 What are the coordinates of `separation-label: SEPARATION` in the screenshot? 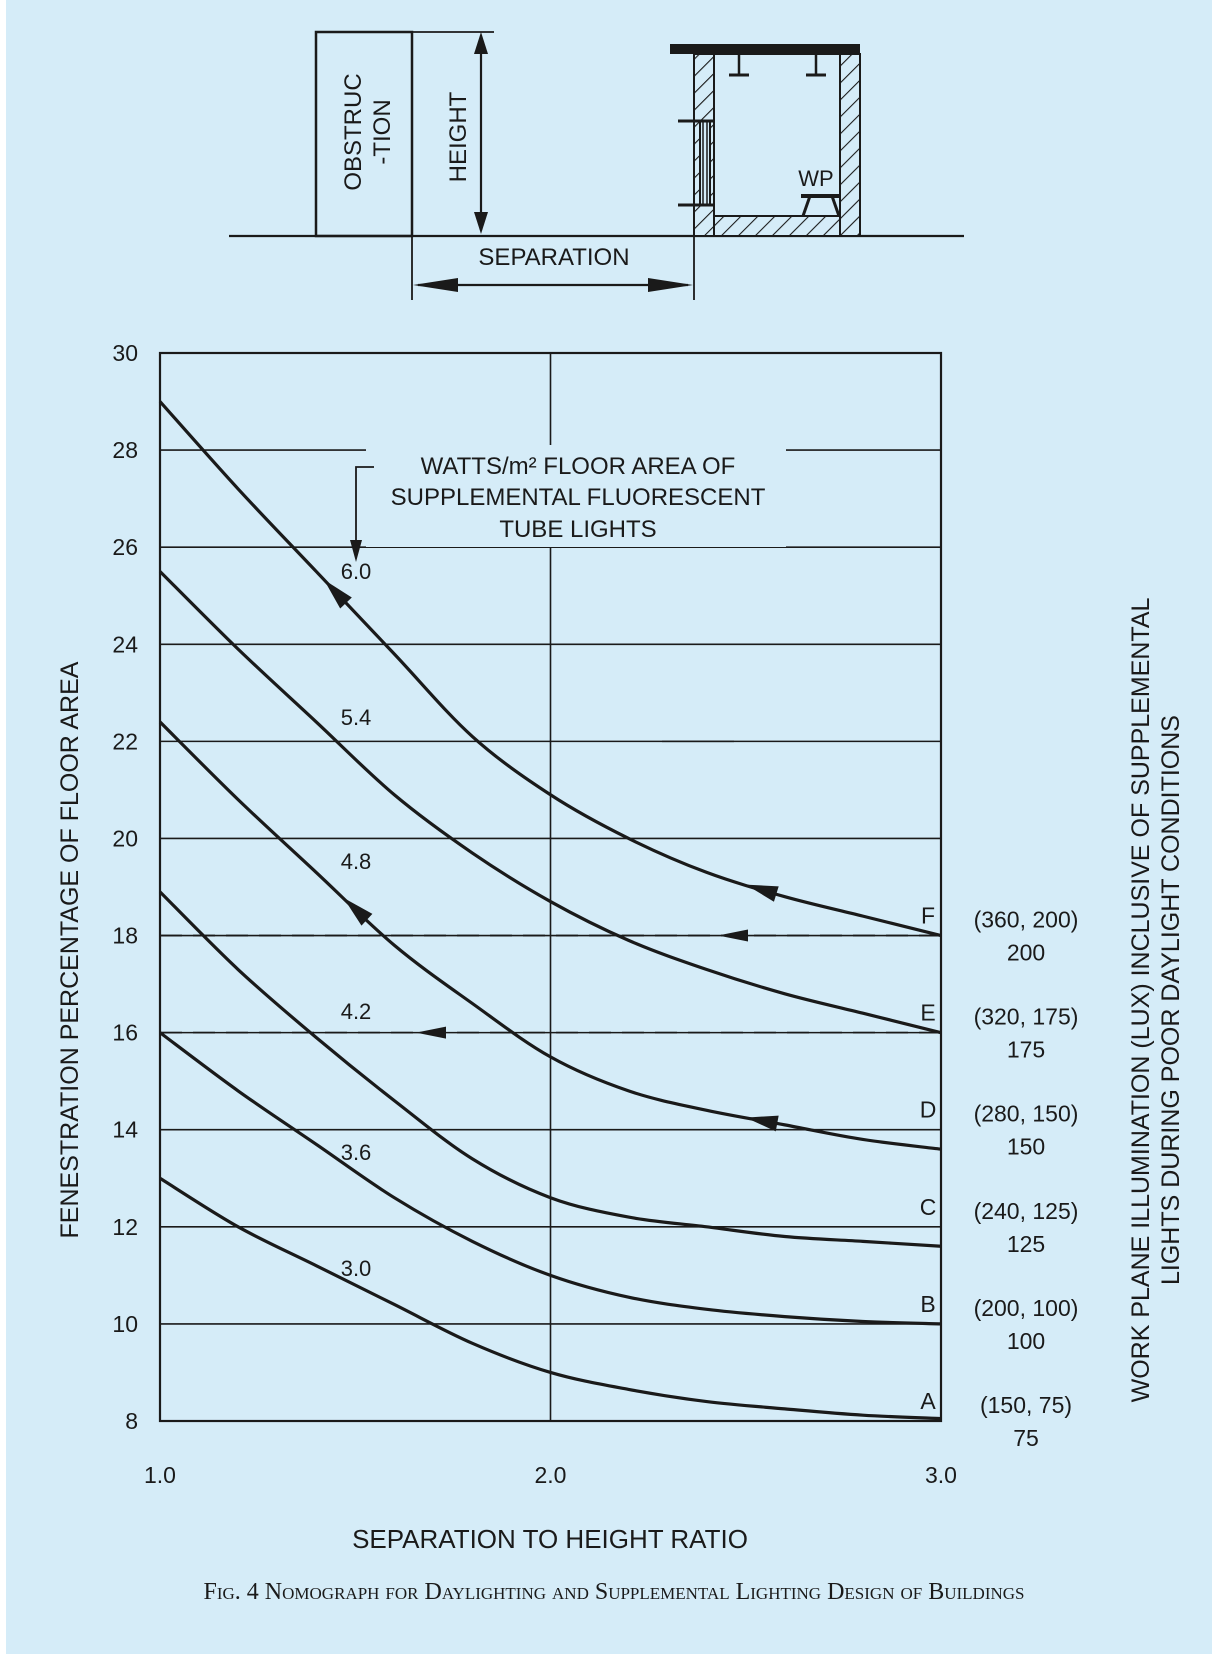 It's located at (553, 257).